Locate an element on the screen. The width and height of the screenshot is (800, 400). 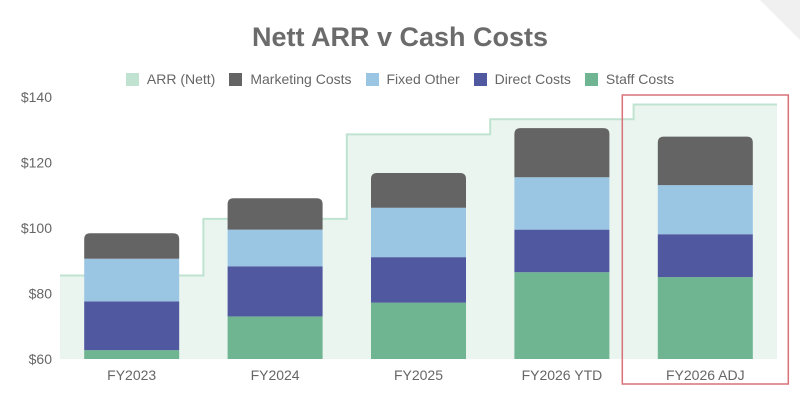
corner-decoration is located at coordinates (780, 20).